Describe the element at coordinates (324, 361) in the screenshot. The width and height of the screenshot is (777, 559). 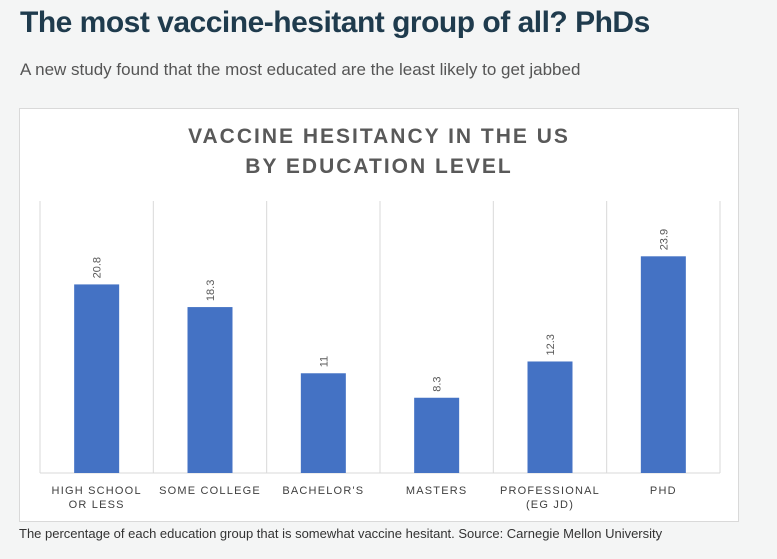
I see `data-label: 11` at that location.